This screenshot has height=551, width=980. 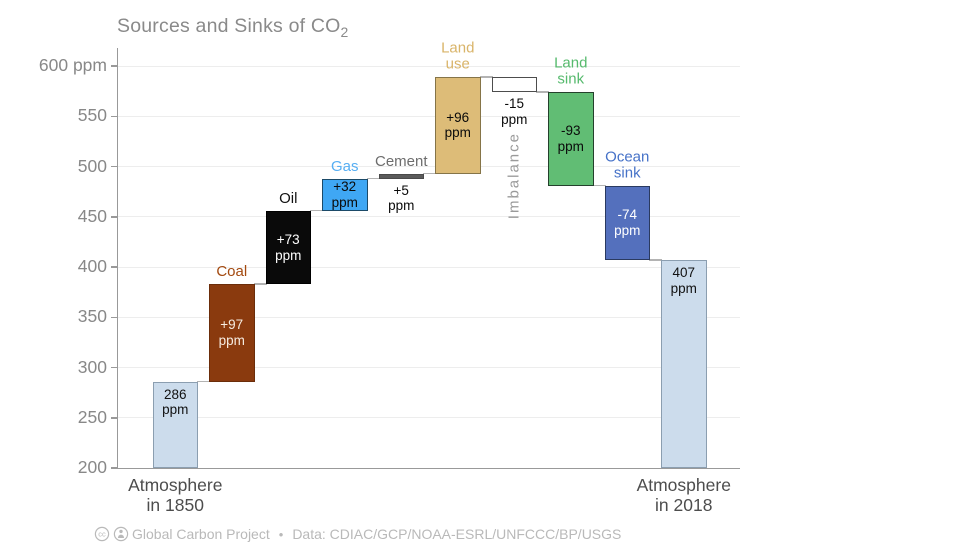 I want to click on value-label-land-sink: -93 ppm, so click(x=570, y=139).